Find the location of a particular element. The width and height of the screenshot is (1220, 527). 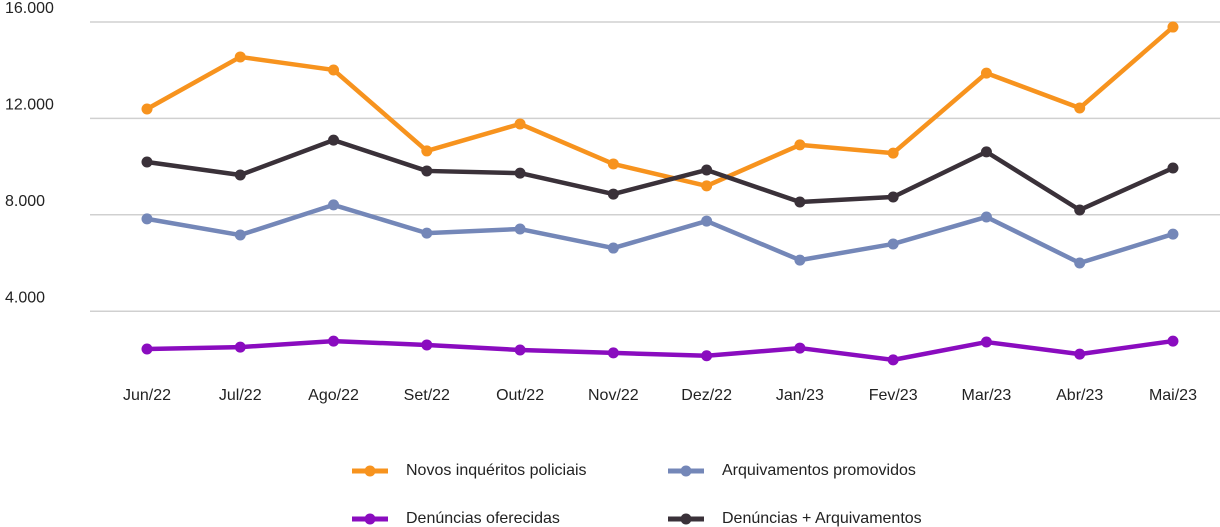

x-tick-label: Ago/22 is located at coordinates (333, 395).